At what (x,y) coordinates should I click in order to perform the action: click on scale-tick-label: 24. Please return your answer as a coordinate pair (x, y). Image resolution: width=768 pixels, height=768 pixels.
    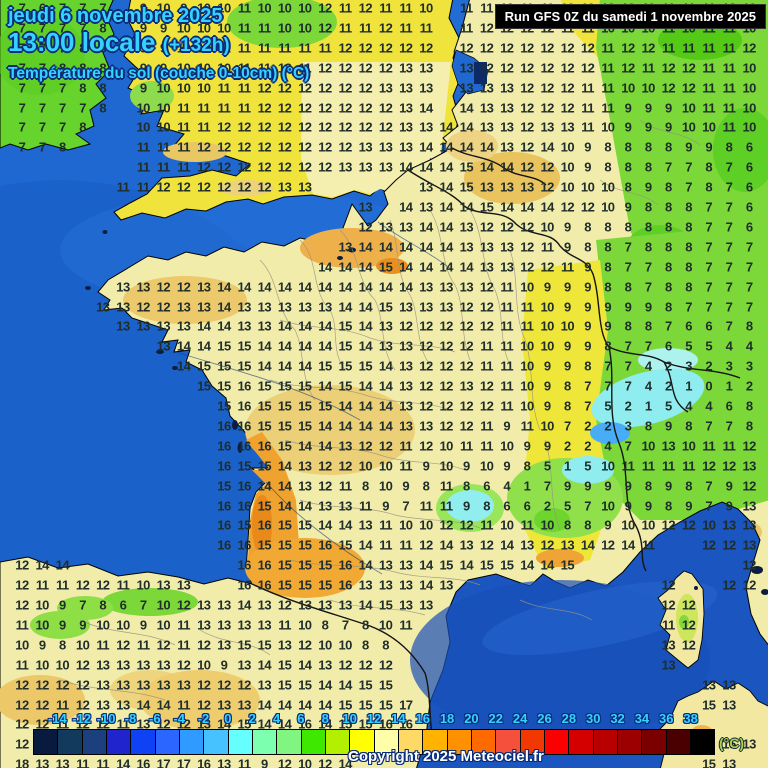
    Looking at the image, I should click on (520, 718).